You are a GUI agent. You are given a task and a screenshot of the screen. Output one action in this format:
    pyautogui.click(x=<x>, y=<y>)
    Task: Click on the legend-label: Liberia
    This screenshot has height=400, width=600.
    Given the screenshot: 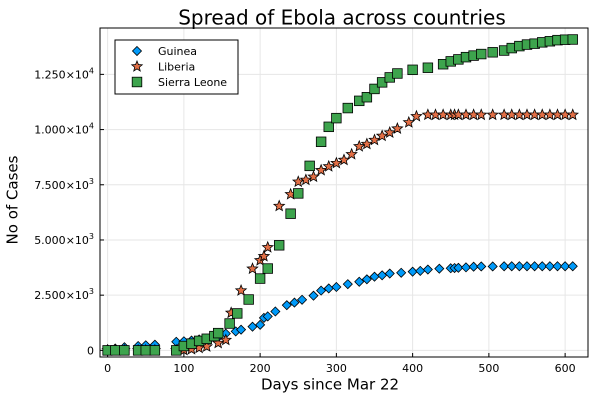 What is the action you would take?
    pyautogui.click(x=176, y=67)
    